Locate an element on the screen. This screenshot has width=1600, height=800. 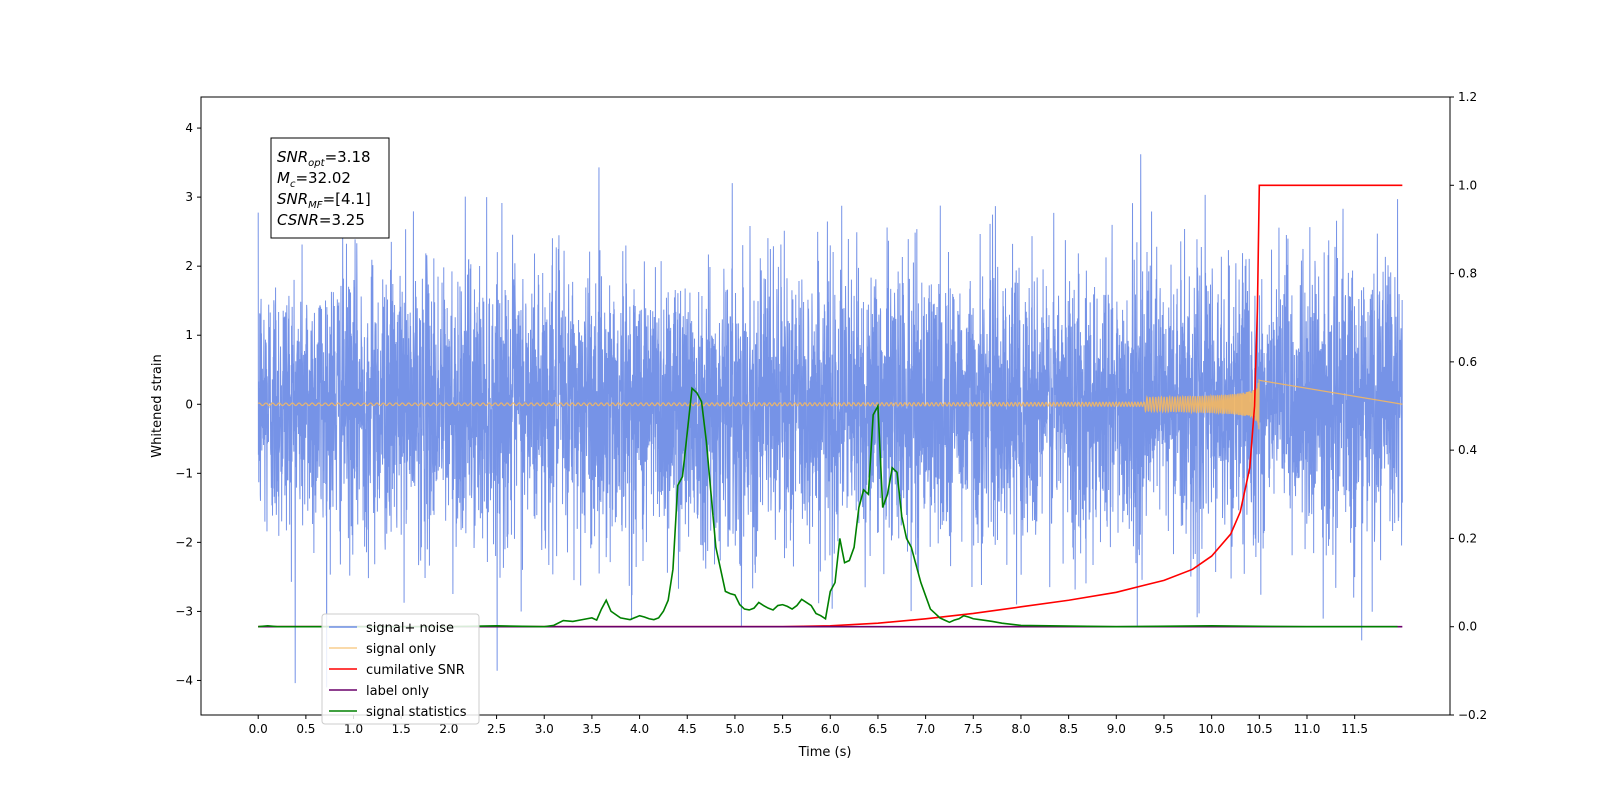
x-tick: 3.0 is located at coordinates (544, 725).